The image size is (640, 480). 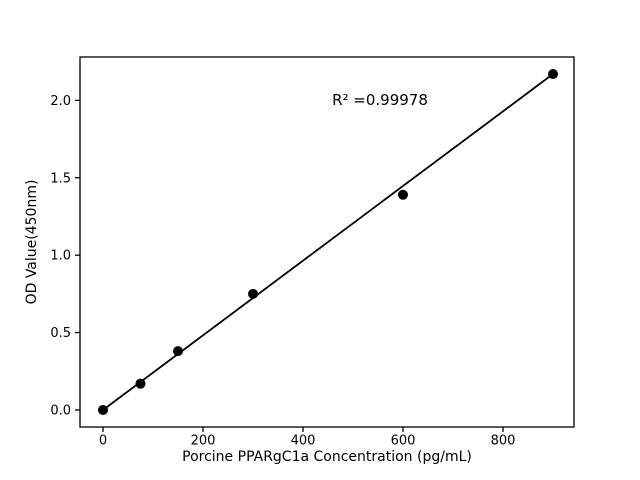 I want to click on y-tick-label: 1.5, so click(x=60, y=178).